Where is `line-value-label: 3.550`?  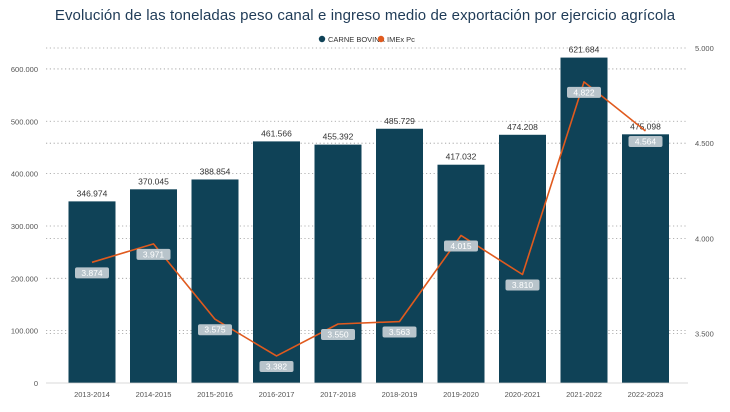
line-value-label: 3.550 is located at coordinates (338, 334).